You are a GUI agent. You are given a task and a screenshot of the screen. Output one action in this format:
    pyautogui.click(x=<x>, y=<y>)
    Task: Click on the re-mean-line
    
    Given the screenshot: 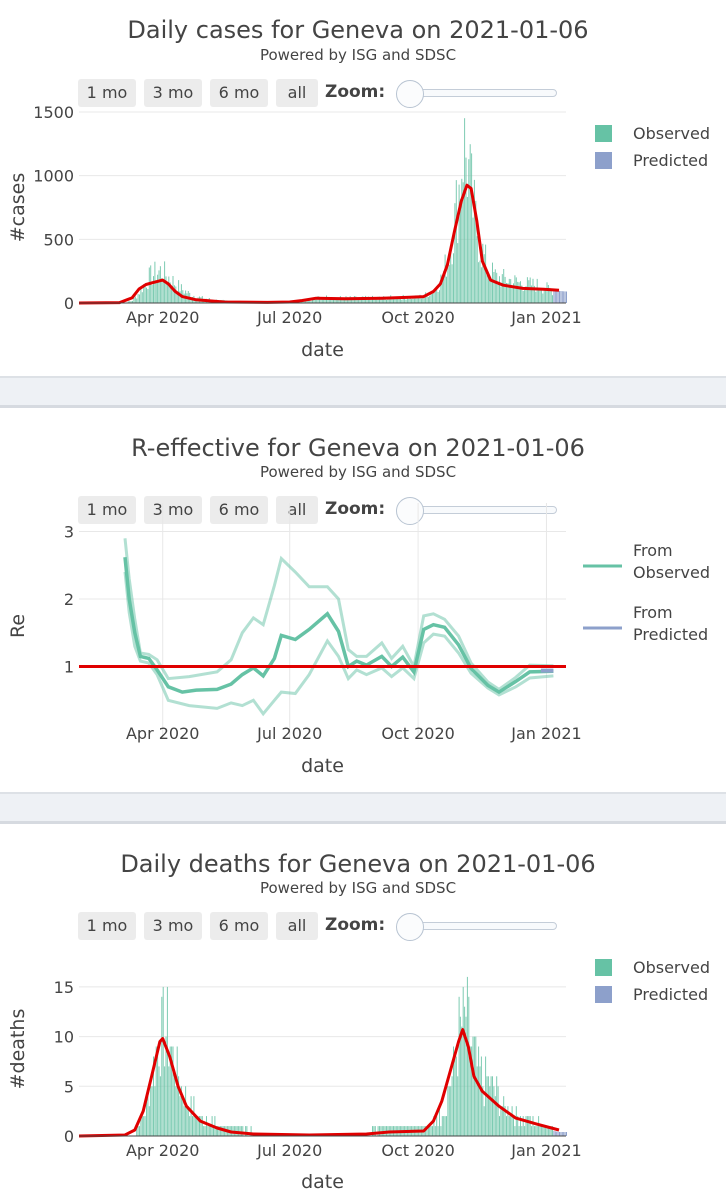 What is the action you would take?
    pyautogui.click(x=338, y=626)
    